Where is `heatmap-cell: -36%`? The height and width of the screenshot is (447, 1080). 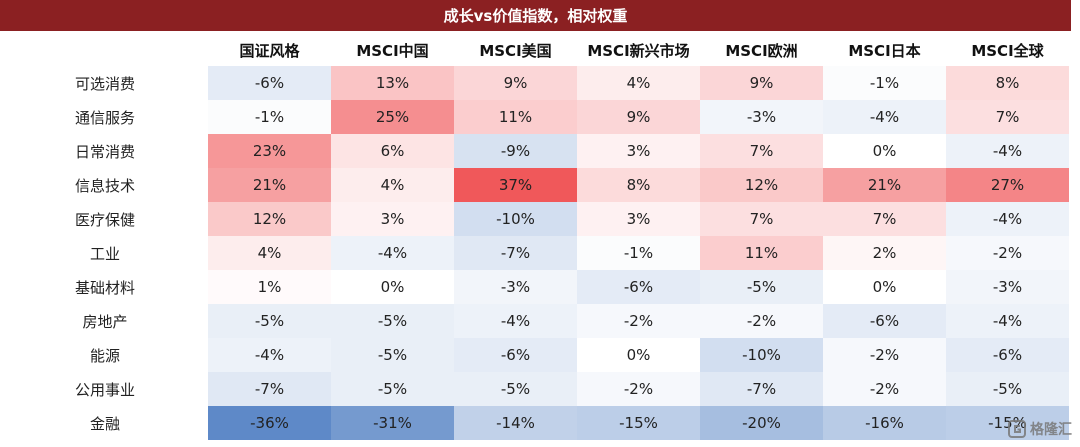
heatmap-cell: -36% is located at coordinates (269, 423).